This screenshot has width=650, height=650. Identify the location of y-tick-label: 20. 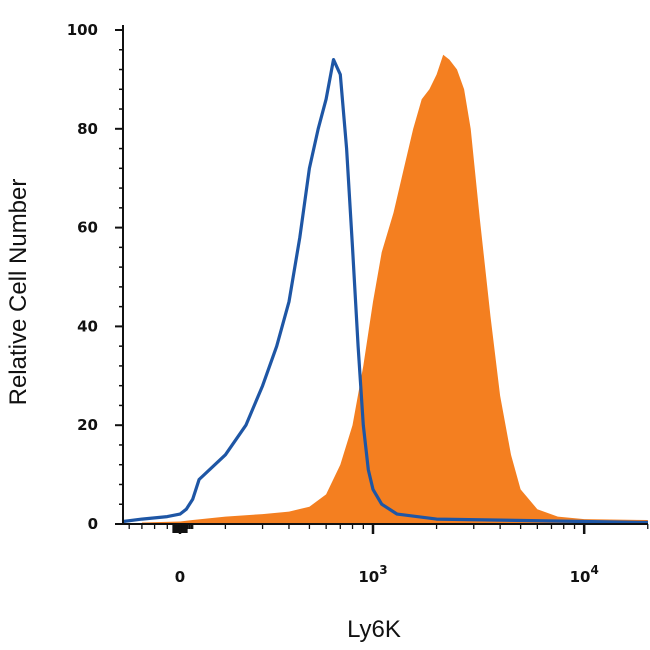
(87, 425).